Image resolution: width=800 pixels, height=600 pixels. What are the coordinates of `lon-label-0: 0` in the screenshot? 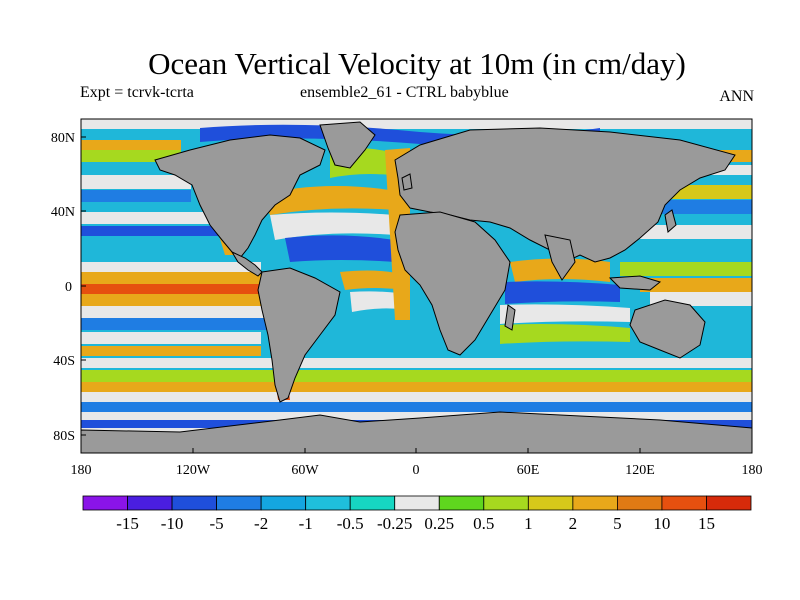 It's located at (416, 470).